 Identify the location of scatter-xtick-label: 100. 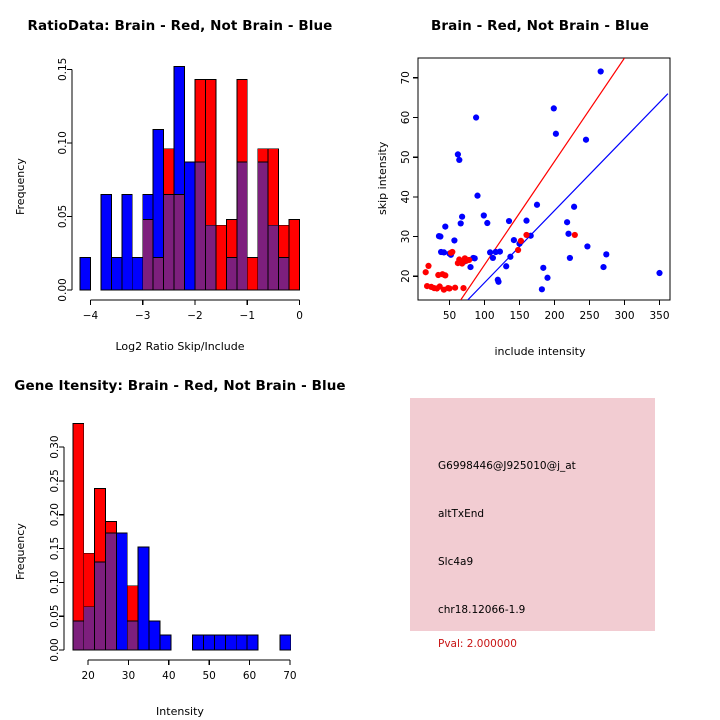
(484, 316).